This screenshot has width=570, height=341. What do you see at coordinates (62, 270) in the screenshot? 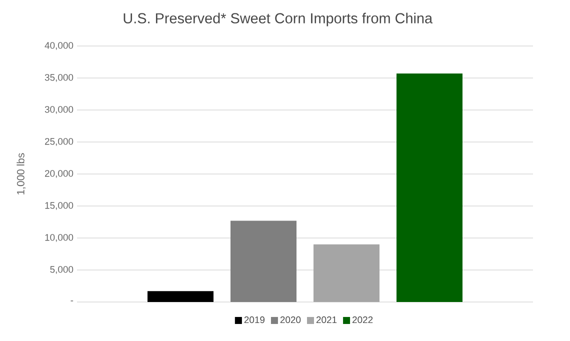
I see `y-tick-label: 5,000` at bounding box center [62, 270].